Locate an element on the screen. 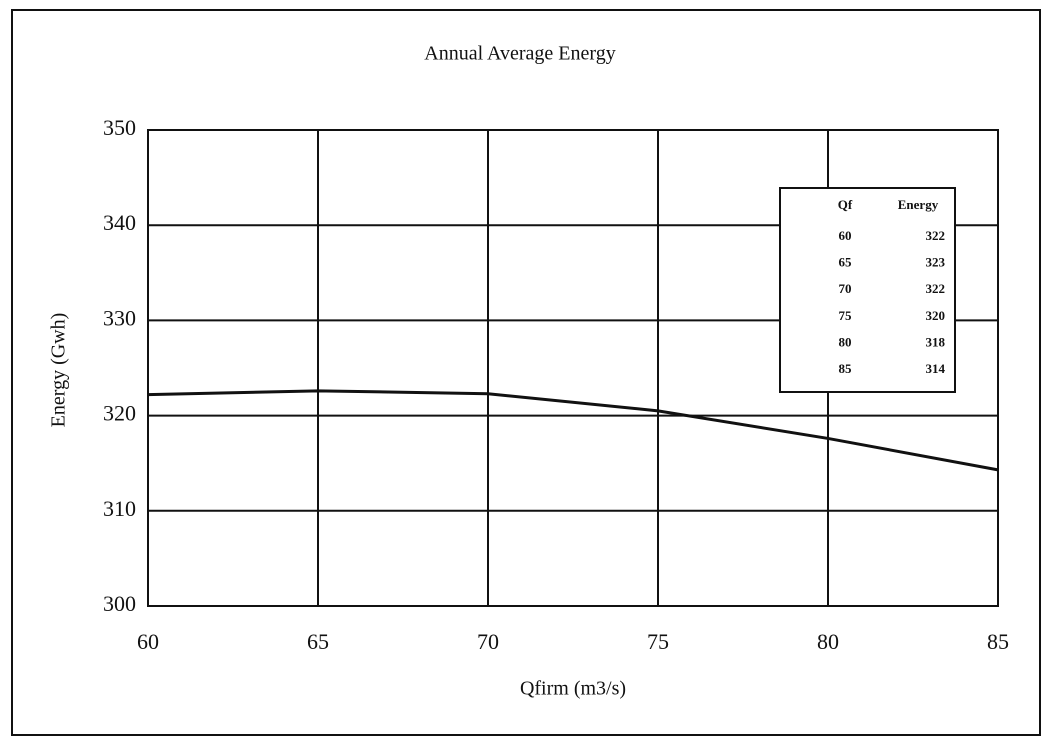 The image size is (1048, 744). table-cell: 85 is located at coordinates (846, 368).